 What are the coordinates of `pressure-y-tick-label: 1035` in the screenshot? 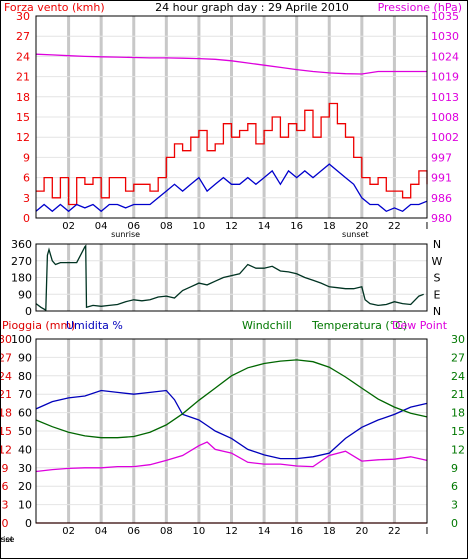 It's located at (445, 16).